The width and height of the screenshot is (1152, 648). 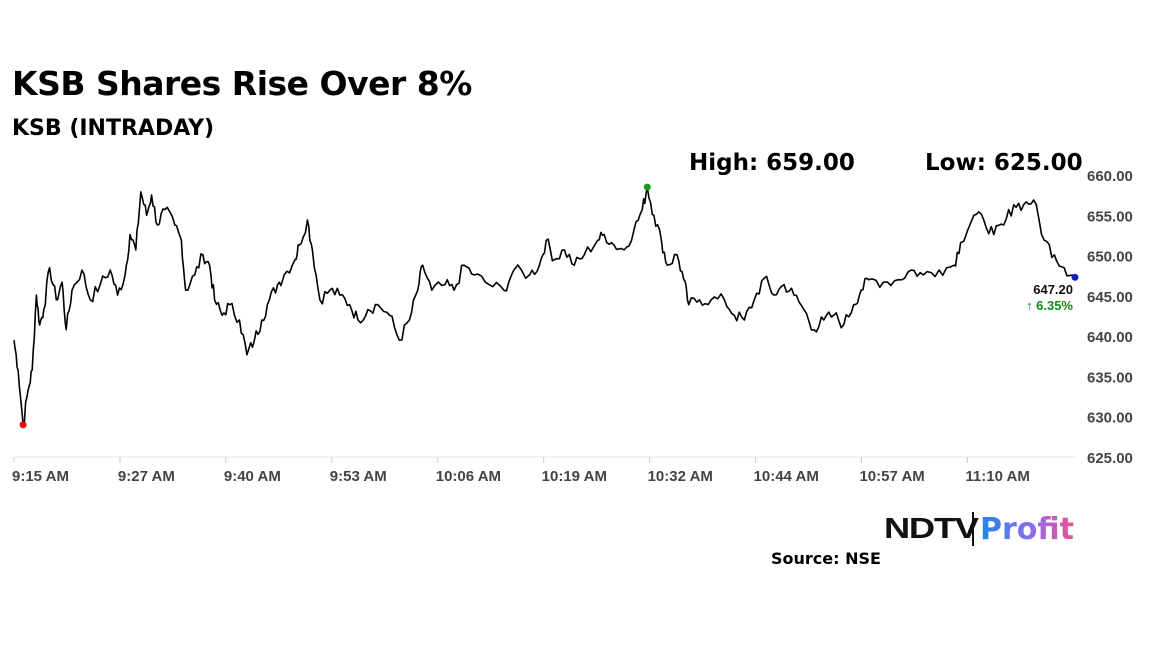 I want to click on y-tick-label: 635.00, so click(x=1110, y=377).